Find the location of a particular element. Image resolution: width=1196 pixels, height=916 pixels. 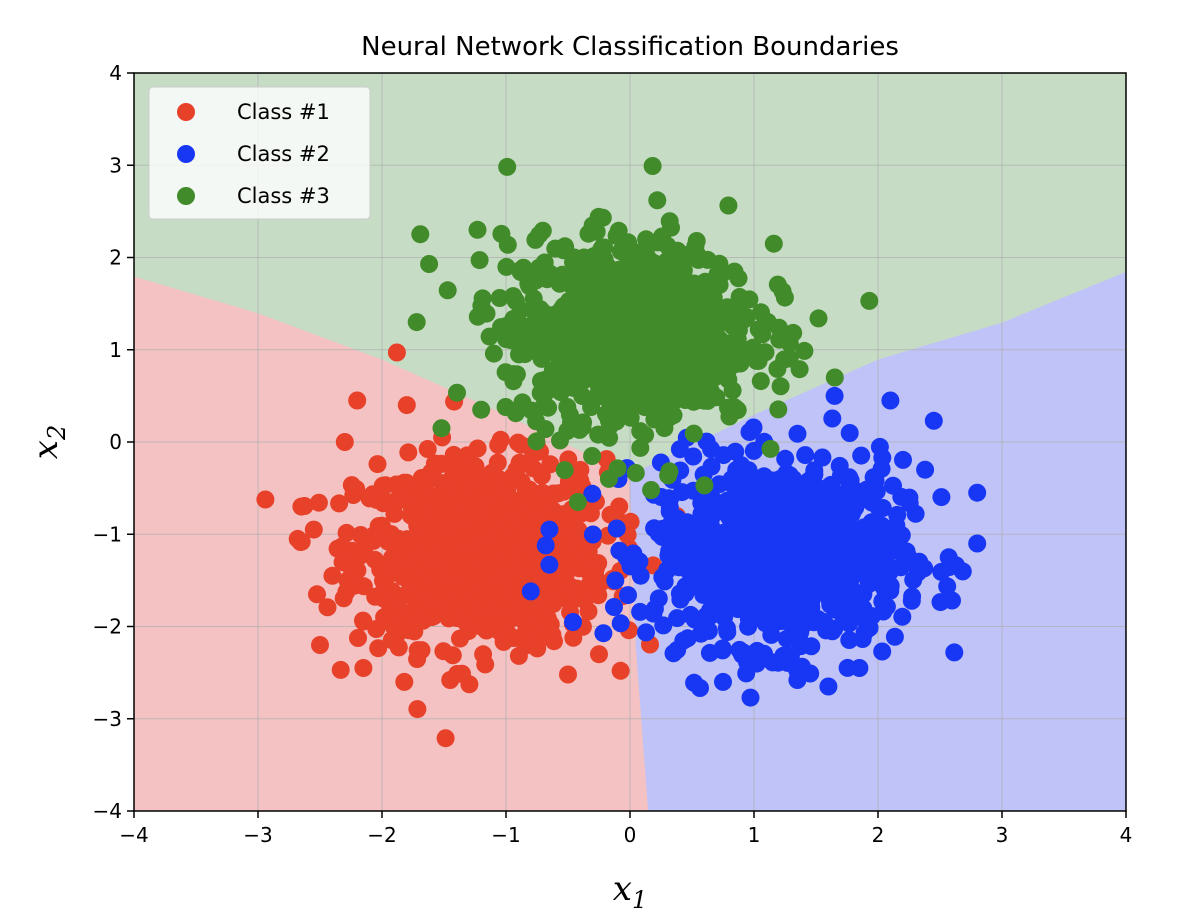

y-tick-label: 2 is located at coordinates (115, 258).